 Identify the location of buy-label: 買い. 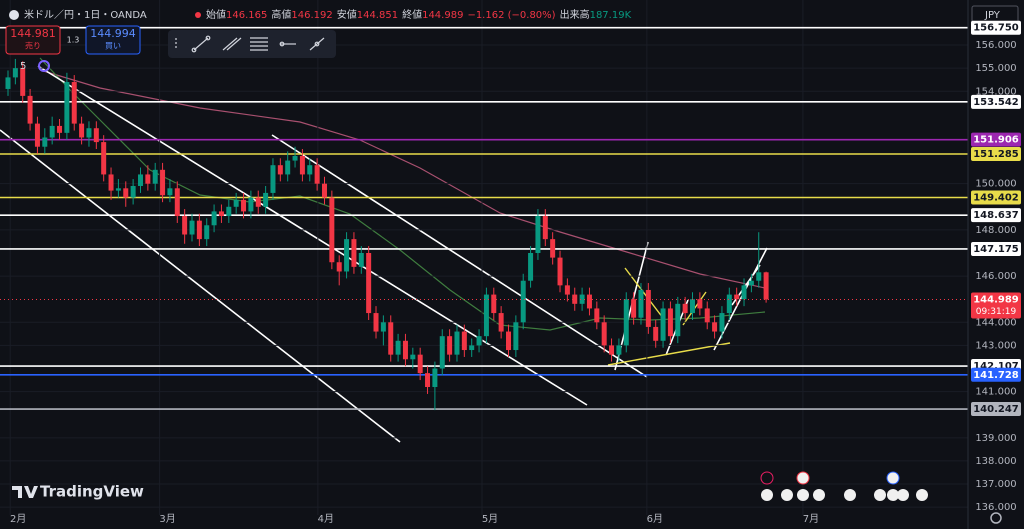
(113, 46).